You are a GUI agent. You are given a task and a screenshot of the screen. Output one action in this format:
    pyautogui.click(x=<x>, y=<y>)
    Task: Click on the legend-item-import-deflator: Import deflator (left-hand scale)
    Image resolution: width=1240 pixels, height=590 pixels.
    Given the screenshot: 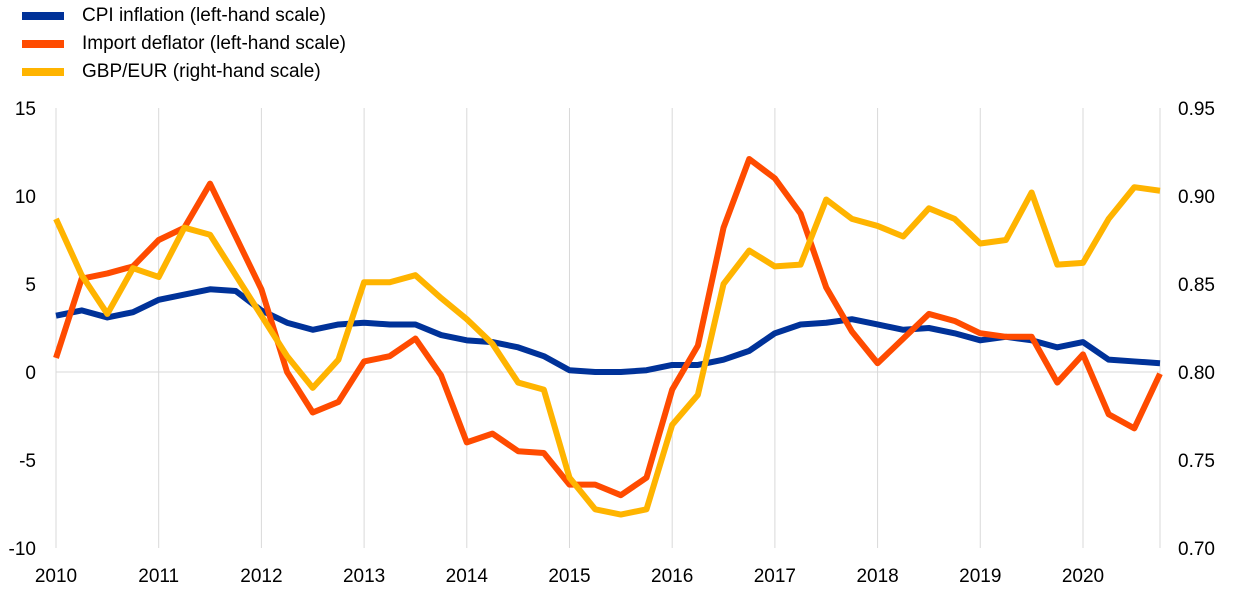 What is the action you would take?
    pyautogui.click(x=184, y=44)
    